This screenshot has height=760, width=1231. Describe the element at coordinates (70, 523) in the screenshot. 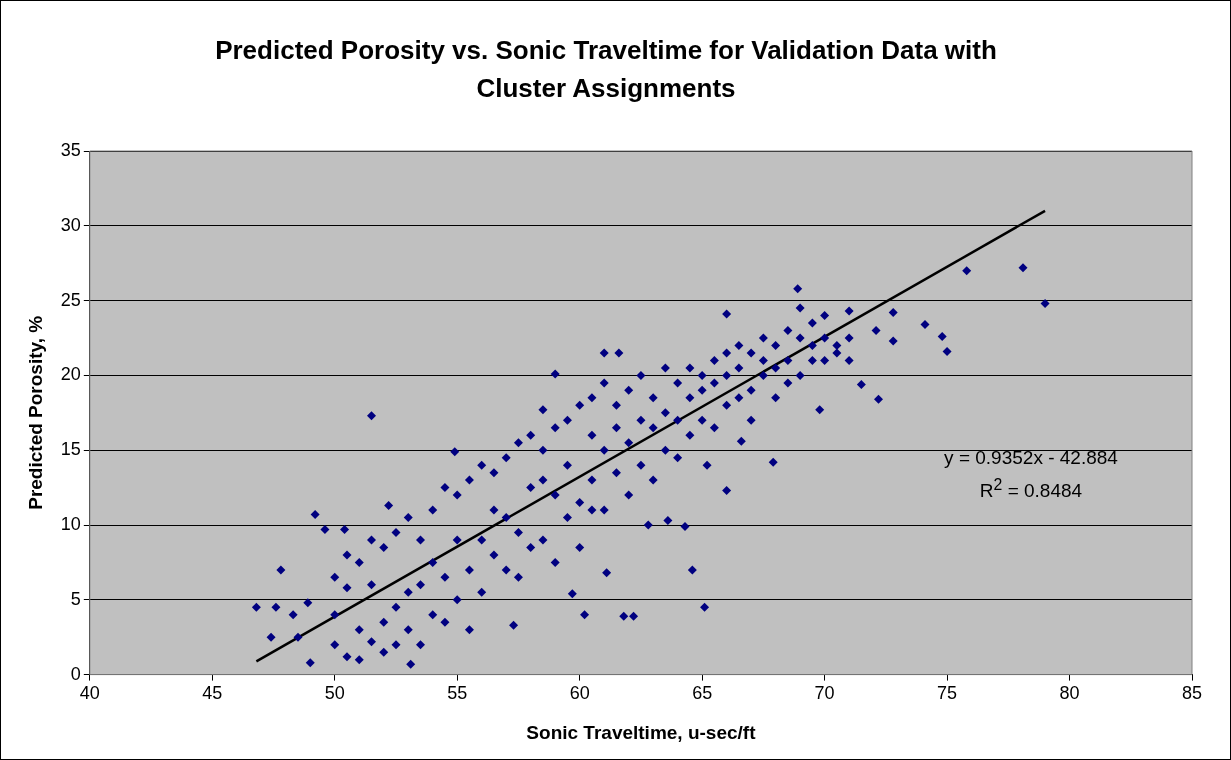

I see `y-tick-label: 10` at that location.